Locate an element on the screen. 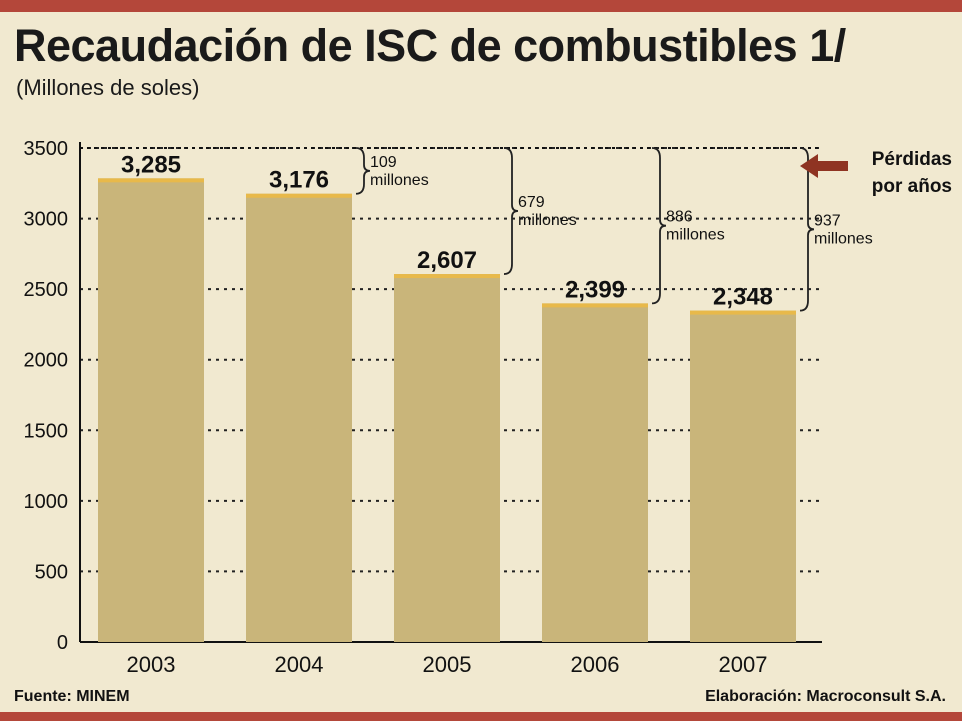 This screenshot has height=721, width=962. y-tick-label: 500 is located at coordinates (51, 572).